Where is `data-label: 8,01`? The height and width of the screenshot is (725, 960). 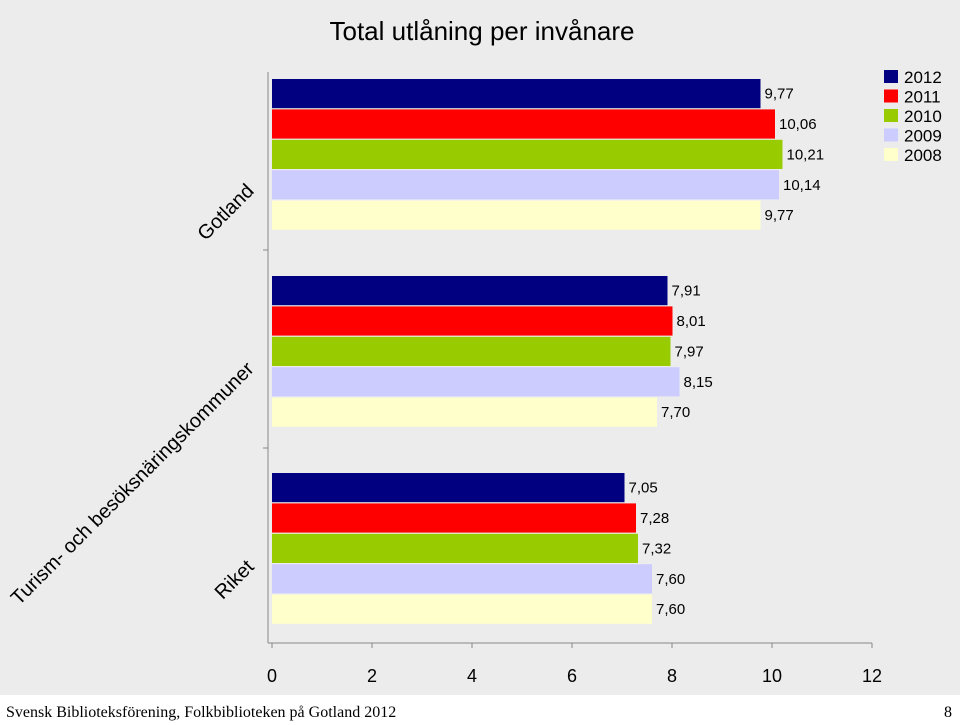 data-label: 8,01 is located at coordinates (691, 321).